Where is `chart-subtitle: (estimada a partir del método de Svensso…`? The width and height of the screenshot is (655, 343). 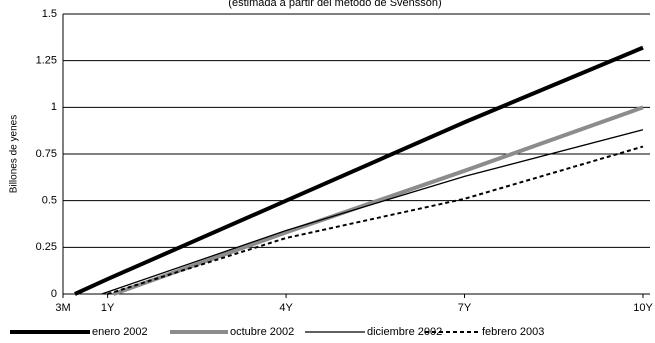 chart-subtitle: (estimada a partir del método de Svensso… is located at coordinates (334, 4).